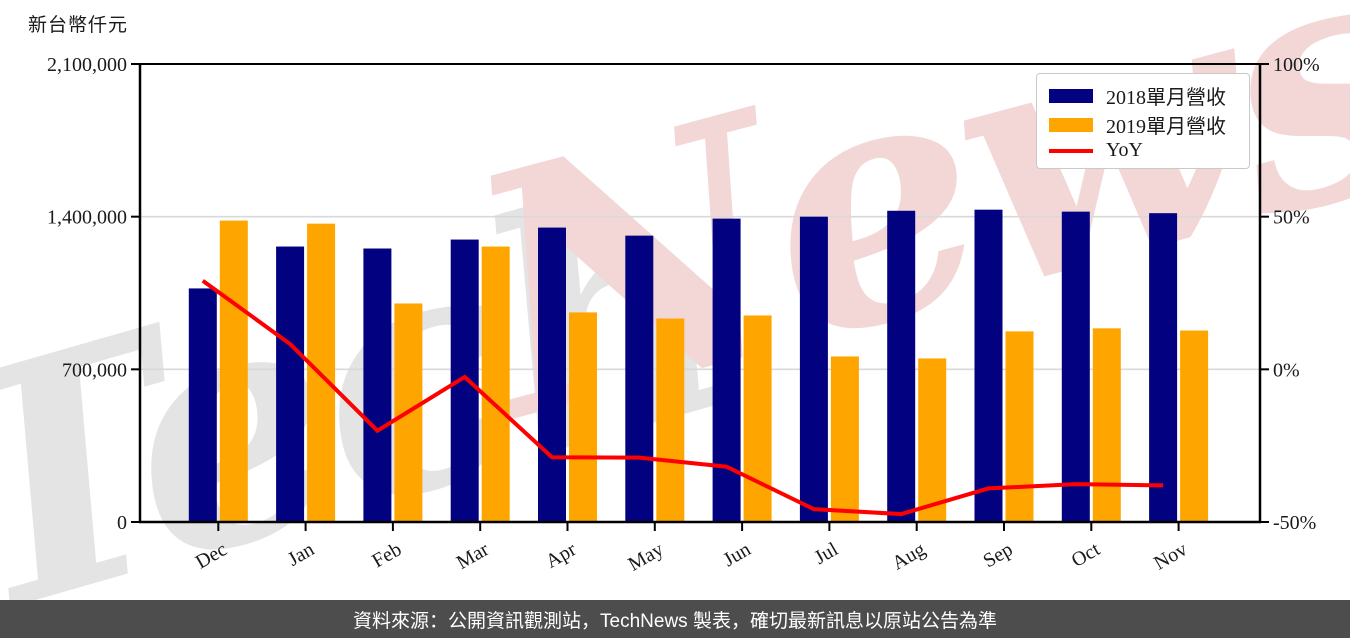 The width and height of the screenshot is (1350, 638). What do you see at coordinates (1071, 124) in the screenshot?
I see `legend-swatch-2019-bar` at bounding box center [1071, 124].